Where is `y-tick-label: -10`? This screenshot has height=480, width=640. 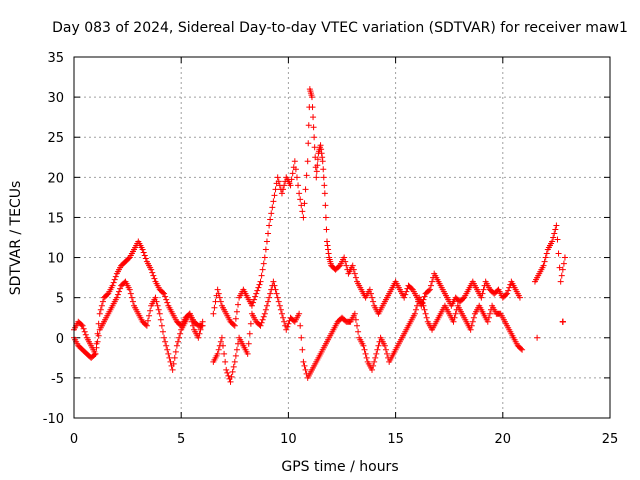
y-tick-label: -10 is located at coordinates (53, 419).